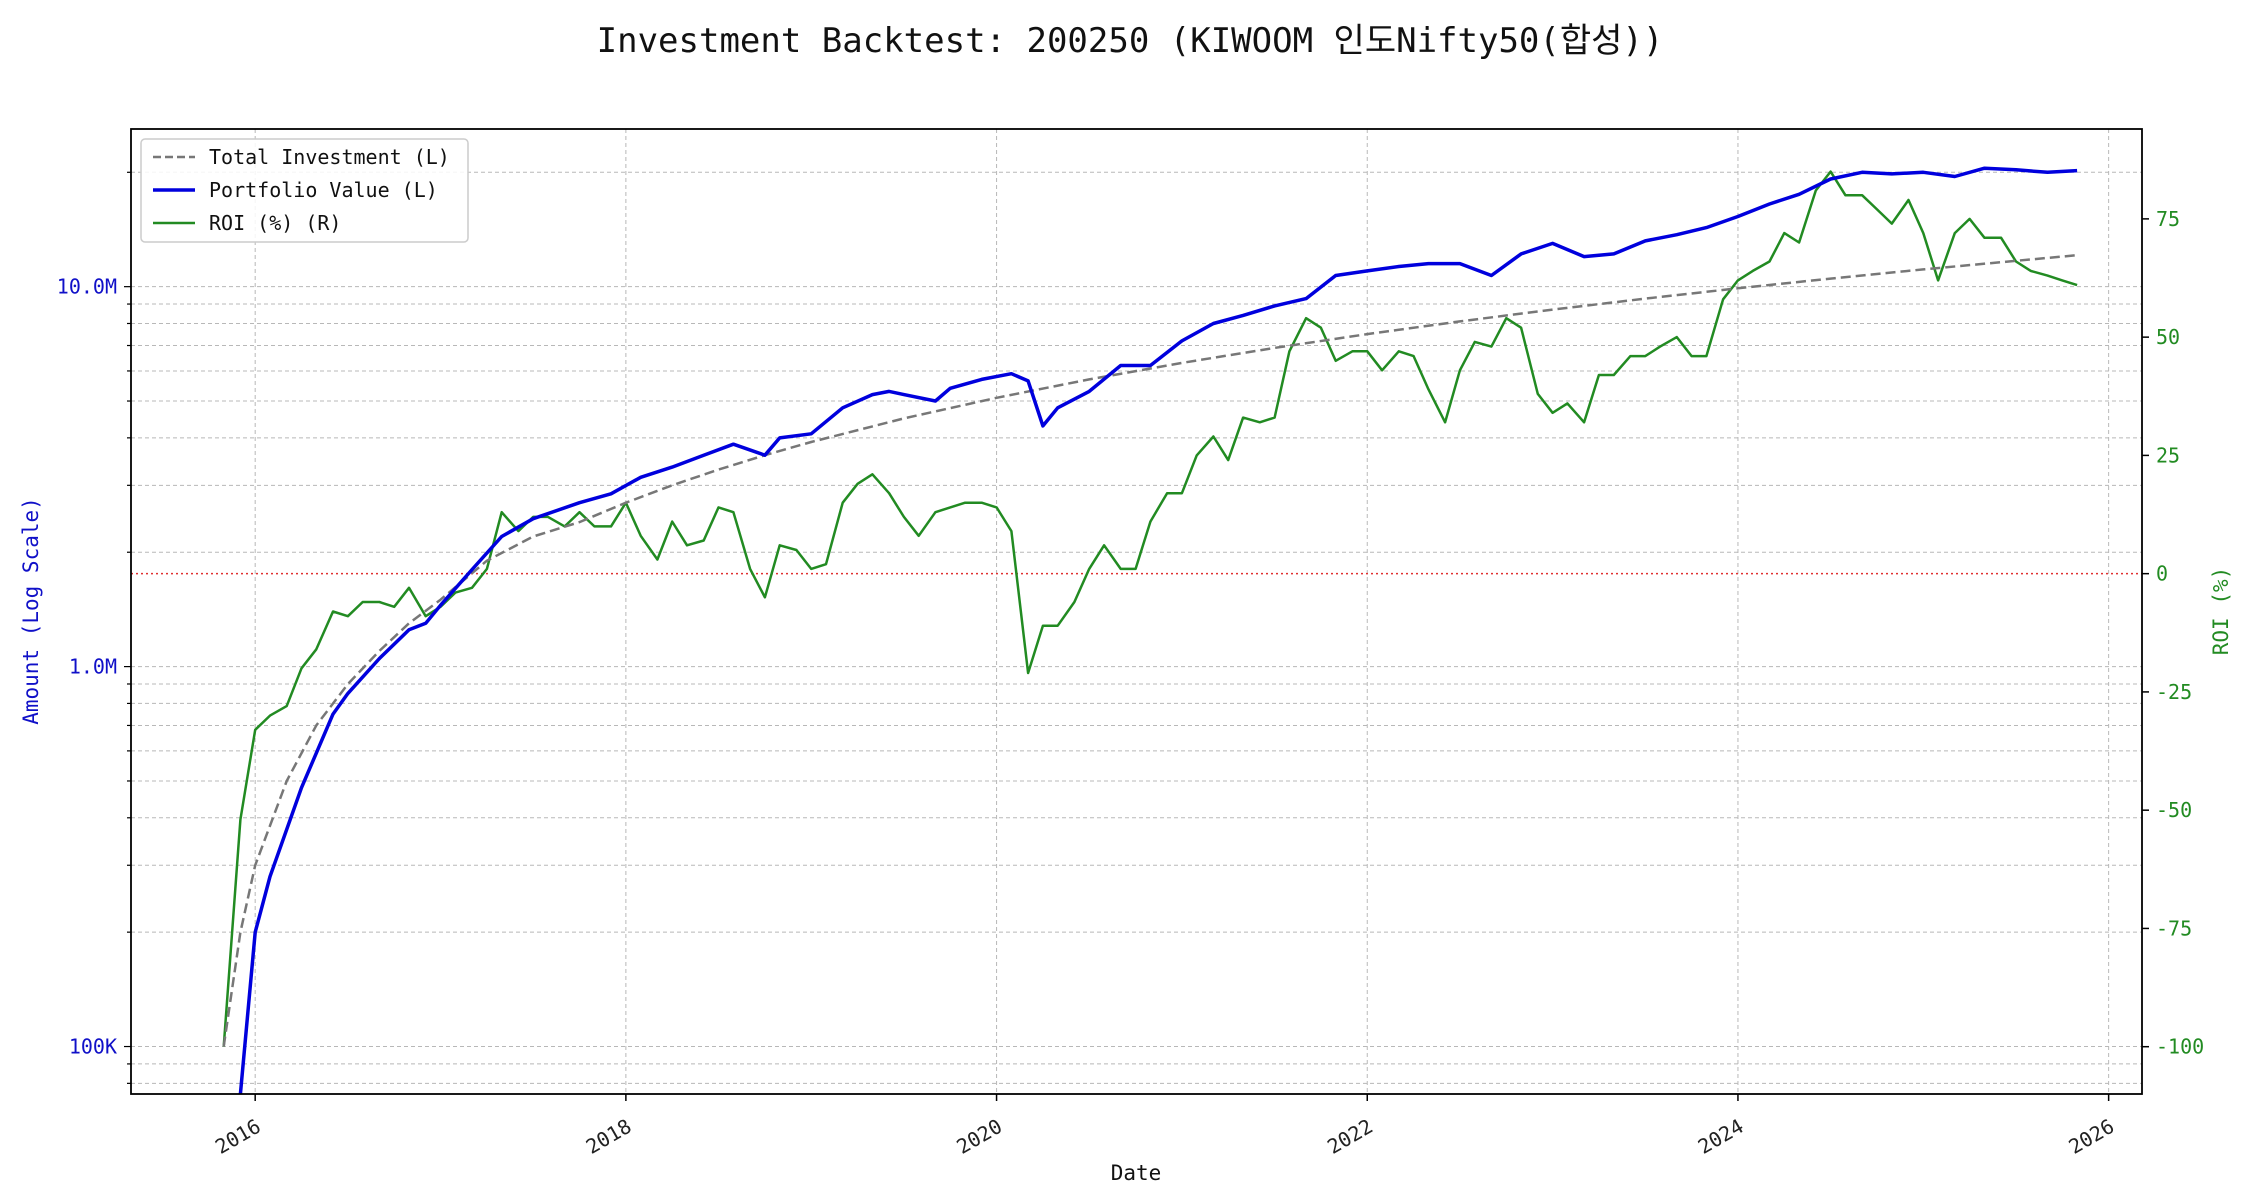 Image resolution: width=2250 pixels, height=1200 pixels. Describe the element at coordinates (2168, 337) in the screenshot. I see `right-tick-label: 50` at that location.